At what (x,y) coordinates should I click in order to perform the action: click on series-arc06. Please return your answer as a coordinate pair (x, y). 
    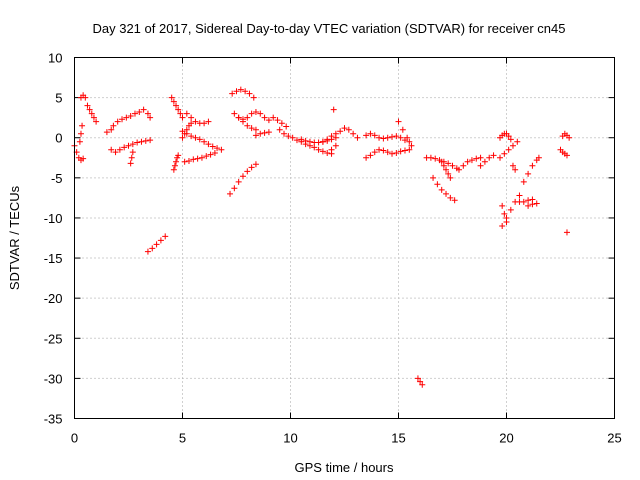
    Looking at the image, I should click on (131, 119).